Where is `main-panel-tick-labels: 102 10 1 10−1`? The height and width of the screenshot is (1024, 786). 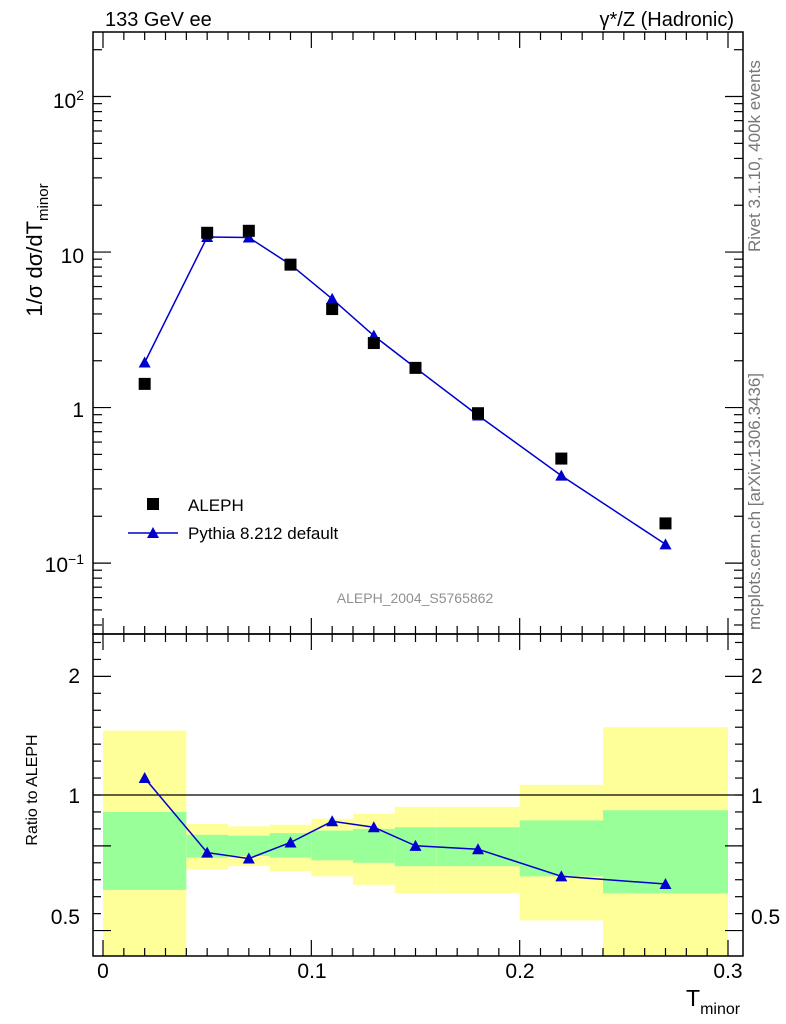
main-panel-tick-labels: 102 10 1 10−1 is located at coordinates (65, 332).